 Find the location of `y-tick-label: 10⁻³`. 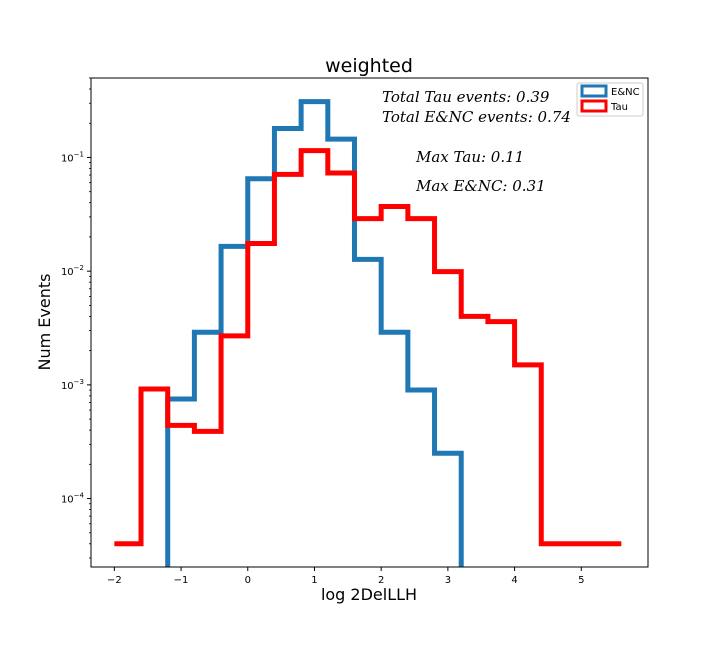

y-tick-label: 10⁻³ is located at coordinates (72, 385).